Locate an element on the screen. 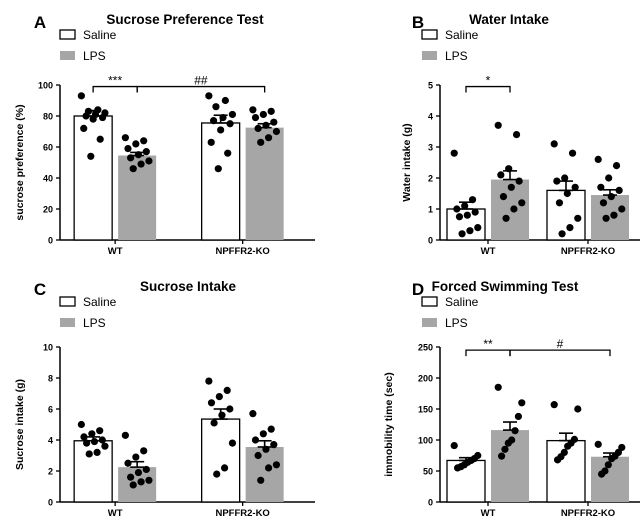 The width and height of the screenshot is (643, 519). panel-letter: D is located at coordinates (418, 289).